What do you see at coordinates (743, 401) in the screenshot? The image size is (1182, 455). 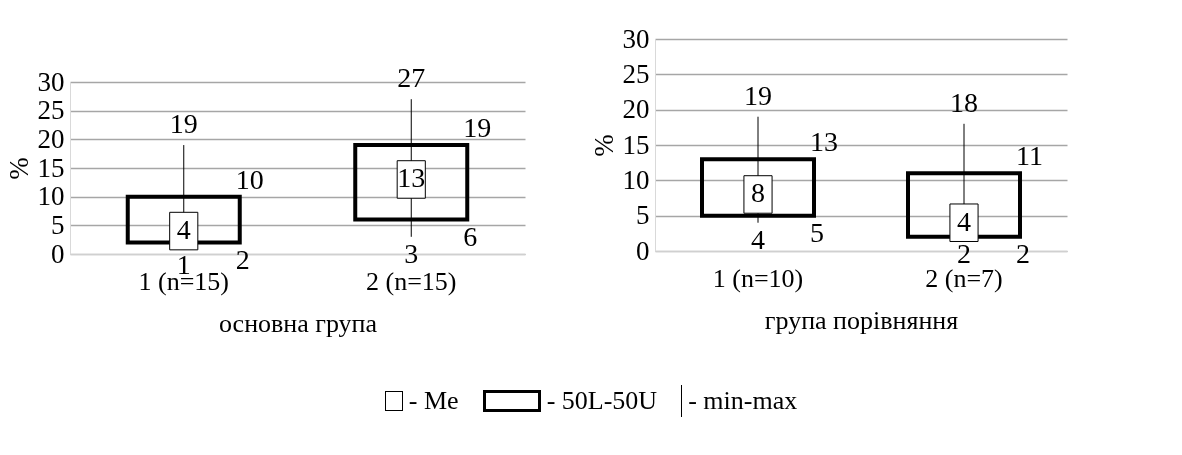 I see `text: - min-max` at bounding box center [743, 401].